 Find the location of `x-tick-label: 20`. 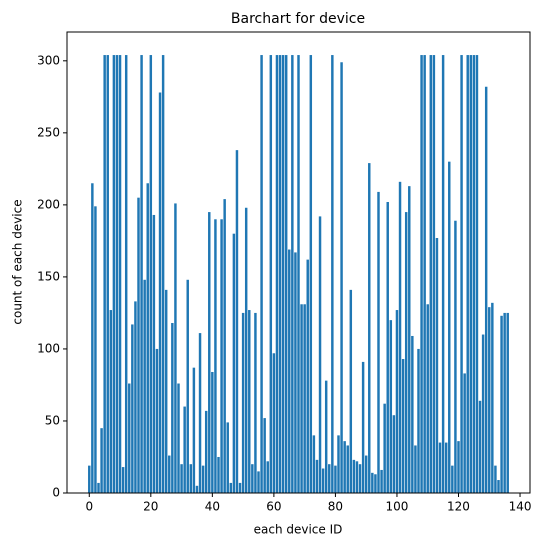

x-tick-label: 20 is located at coordinates (150, 507).